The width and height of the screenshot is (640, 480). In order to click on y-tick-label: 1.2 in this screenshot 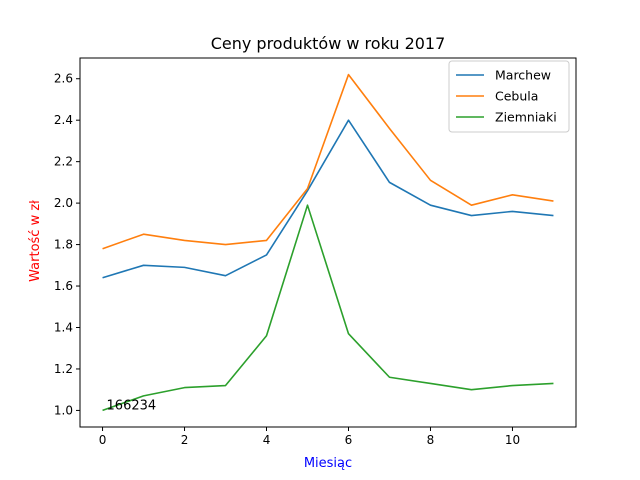, I will do `click(63, 369)`.